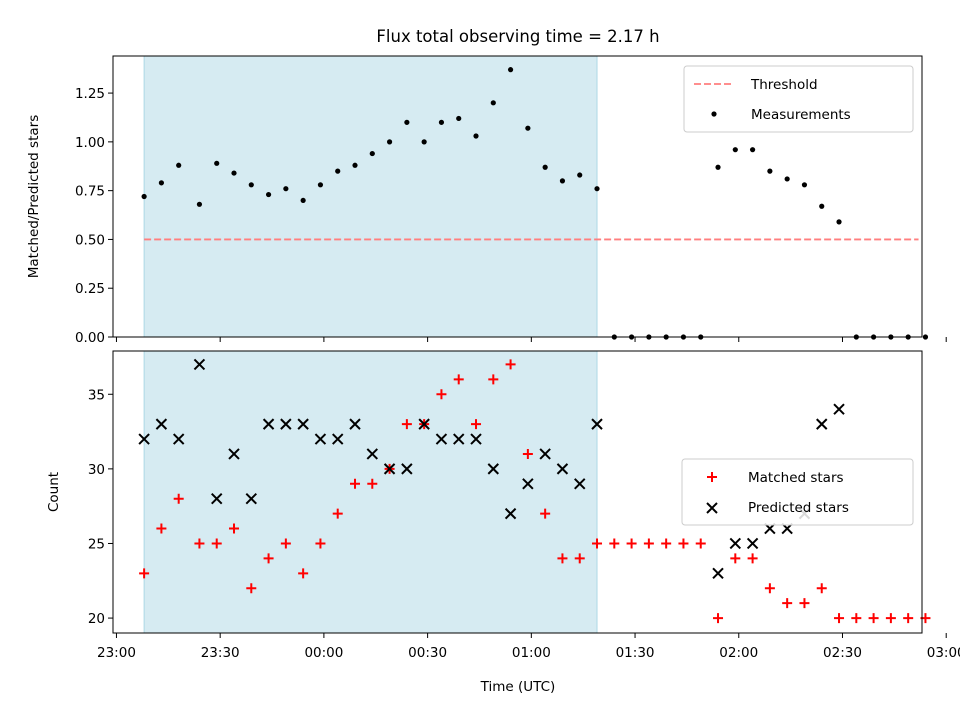  What do you see at coordinates (714, 114) in the screenshot?
I see `legend-measurement-marker` at bounding box center [714, 114].